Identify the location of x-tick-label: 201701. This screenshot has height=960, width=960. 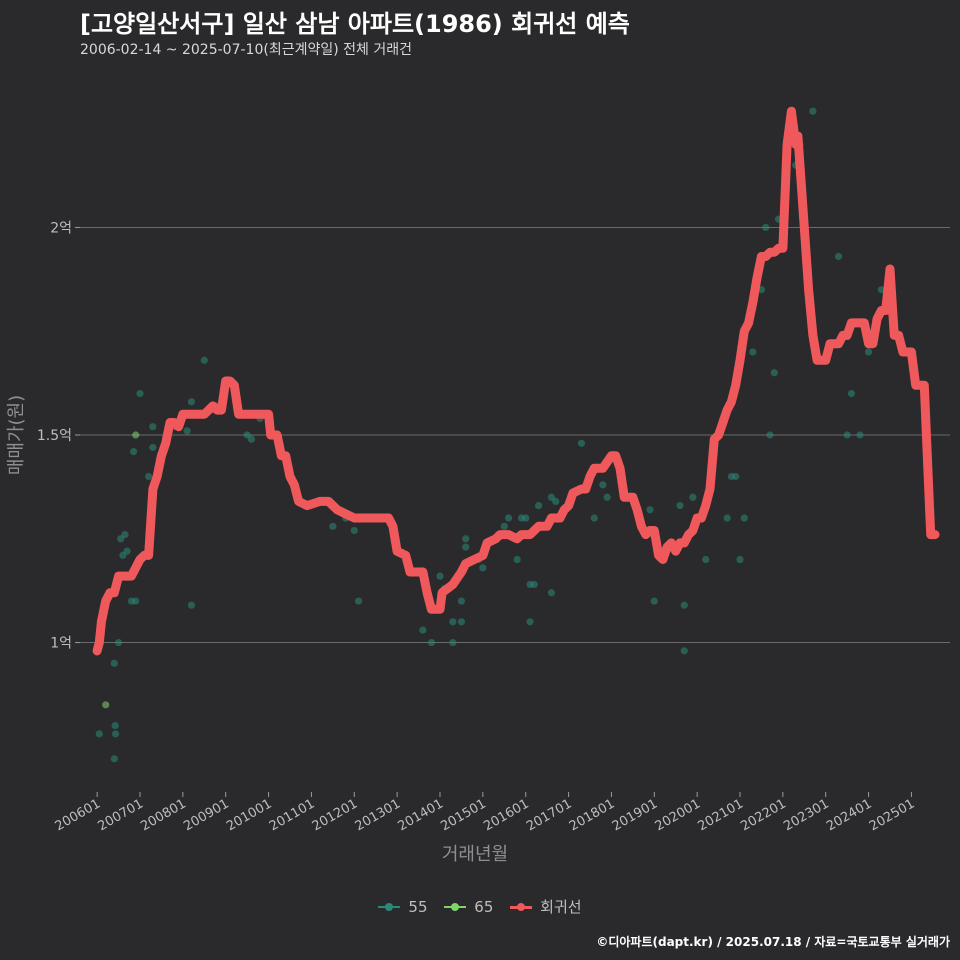
(549, 815).